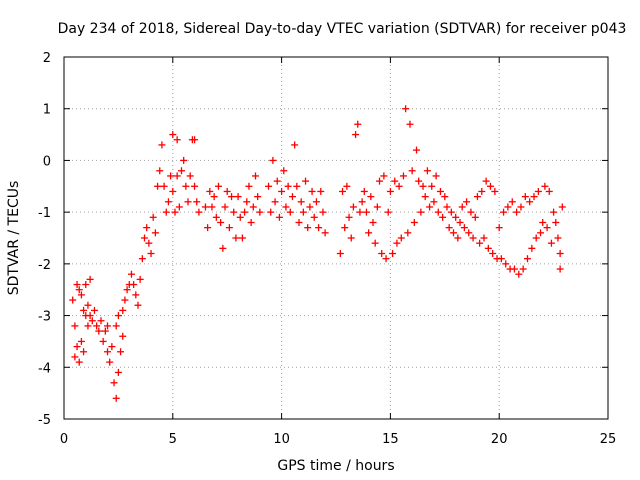 Image resolution: width=640 pixels, height=480 pixels. I want to click on x-tick-label: 25, so click(608, 439).